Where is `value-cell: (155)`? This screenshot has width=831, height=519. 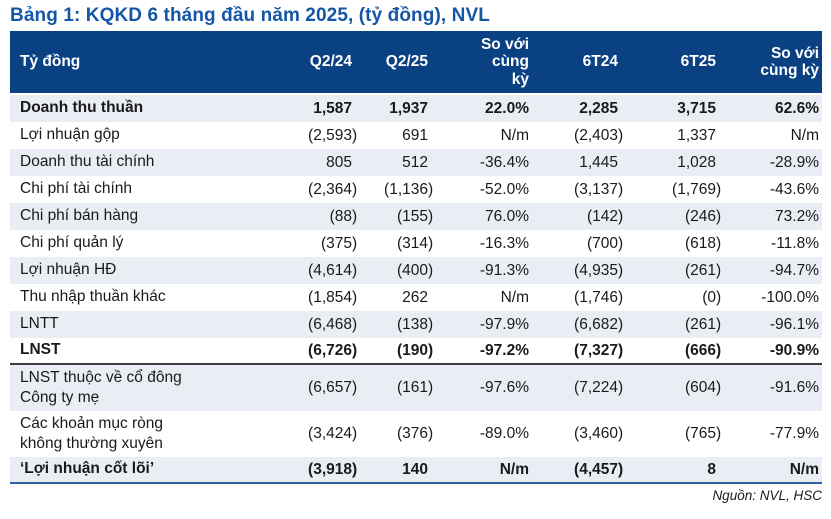
value-cell: (155) is located at coordinates (415, 216).